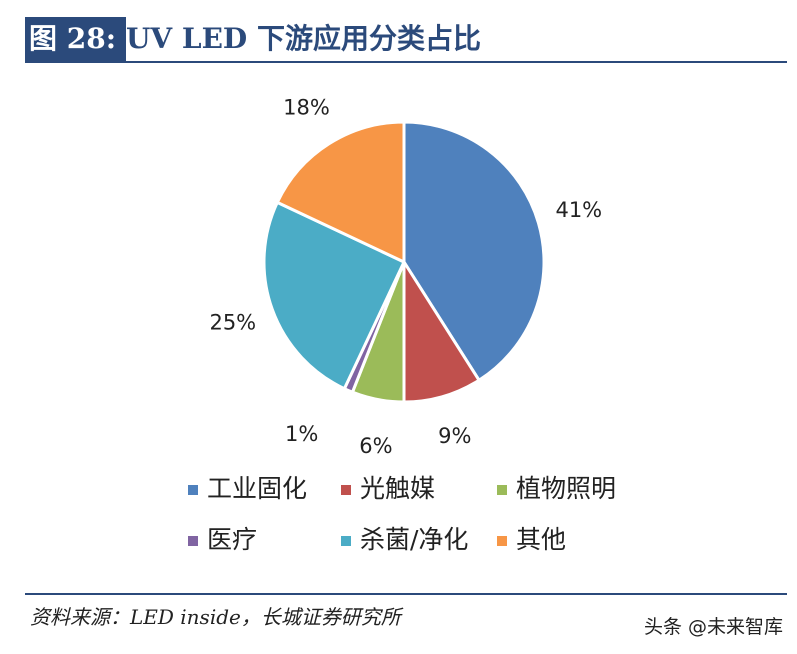  Describe the element at coordinates (414, 539) in the screenshot. I see `legend-label-4: 杀菌/净化` at that location.